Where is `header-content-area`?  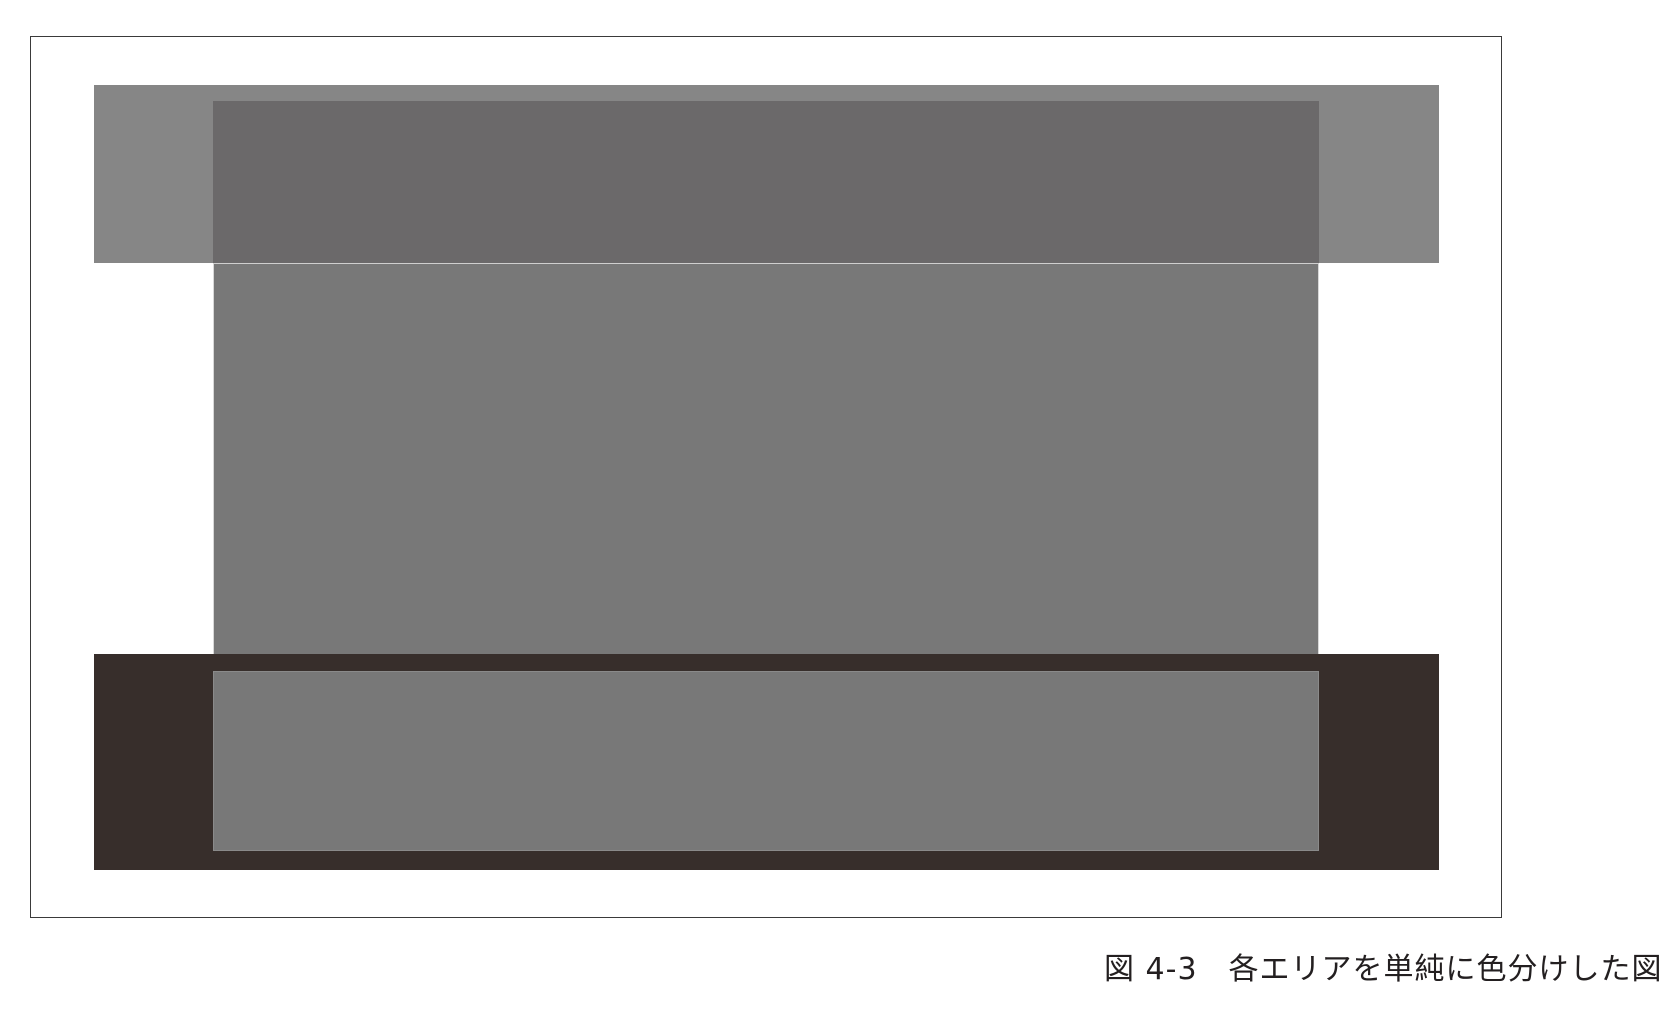 header-content-area is located at coordinates (766, 182).